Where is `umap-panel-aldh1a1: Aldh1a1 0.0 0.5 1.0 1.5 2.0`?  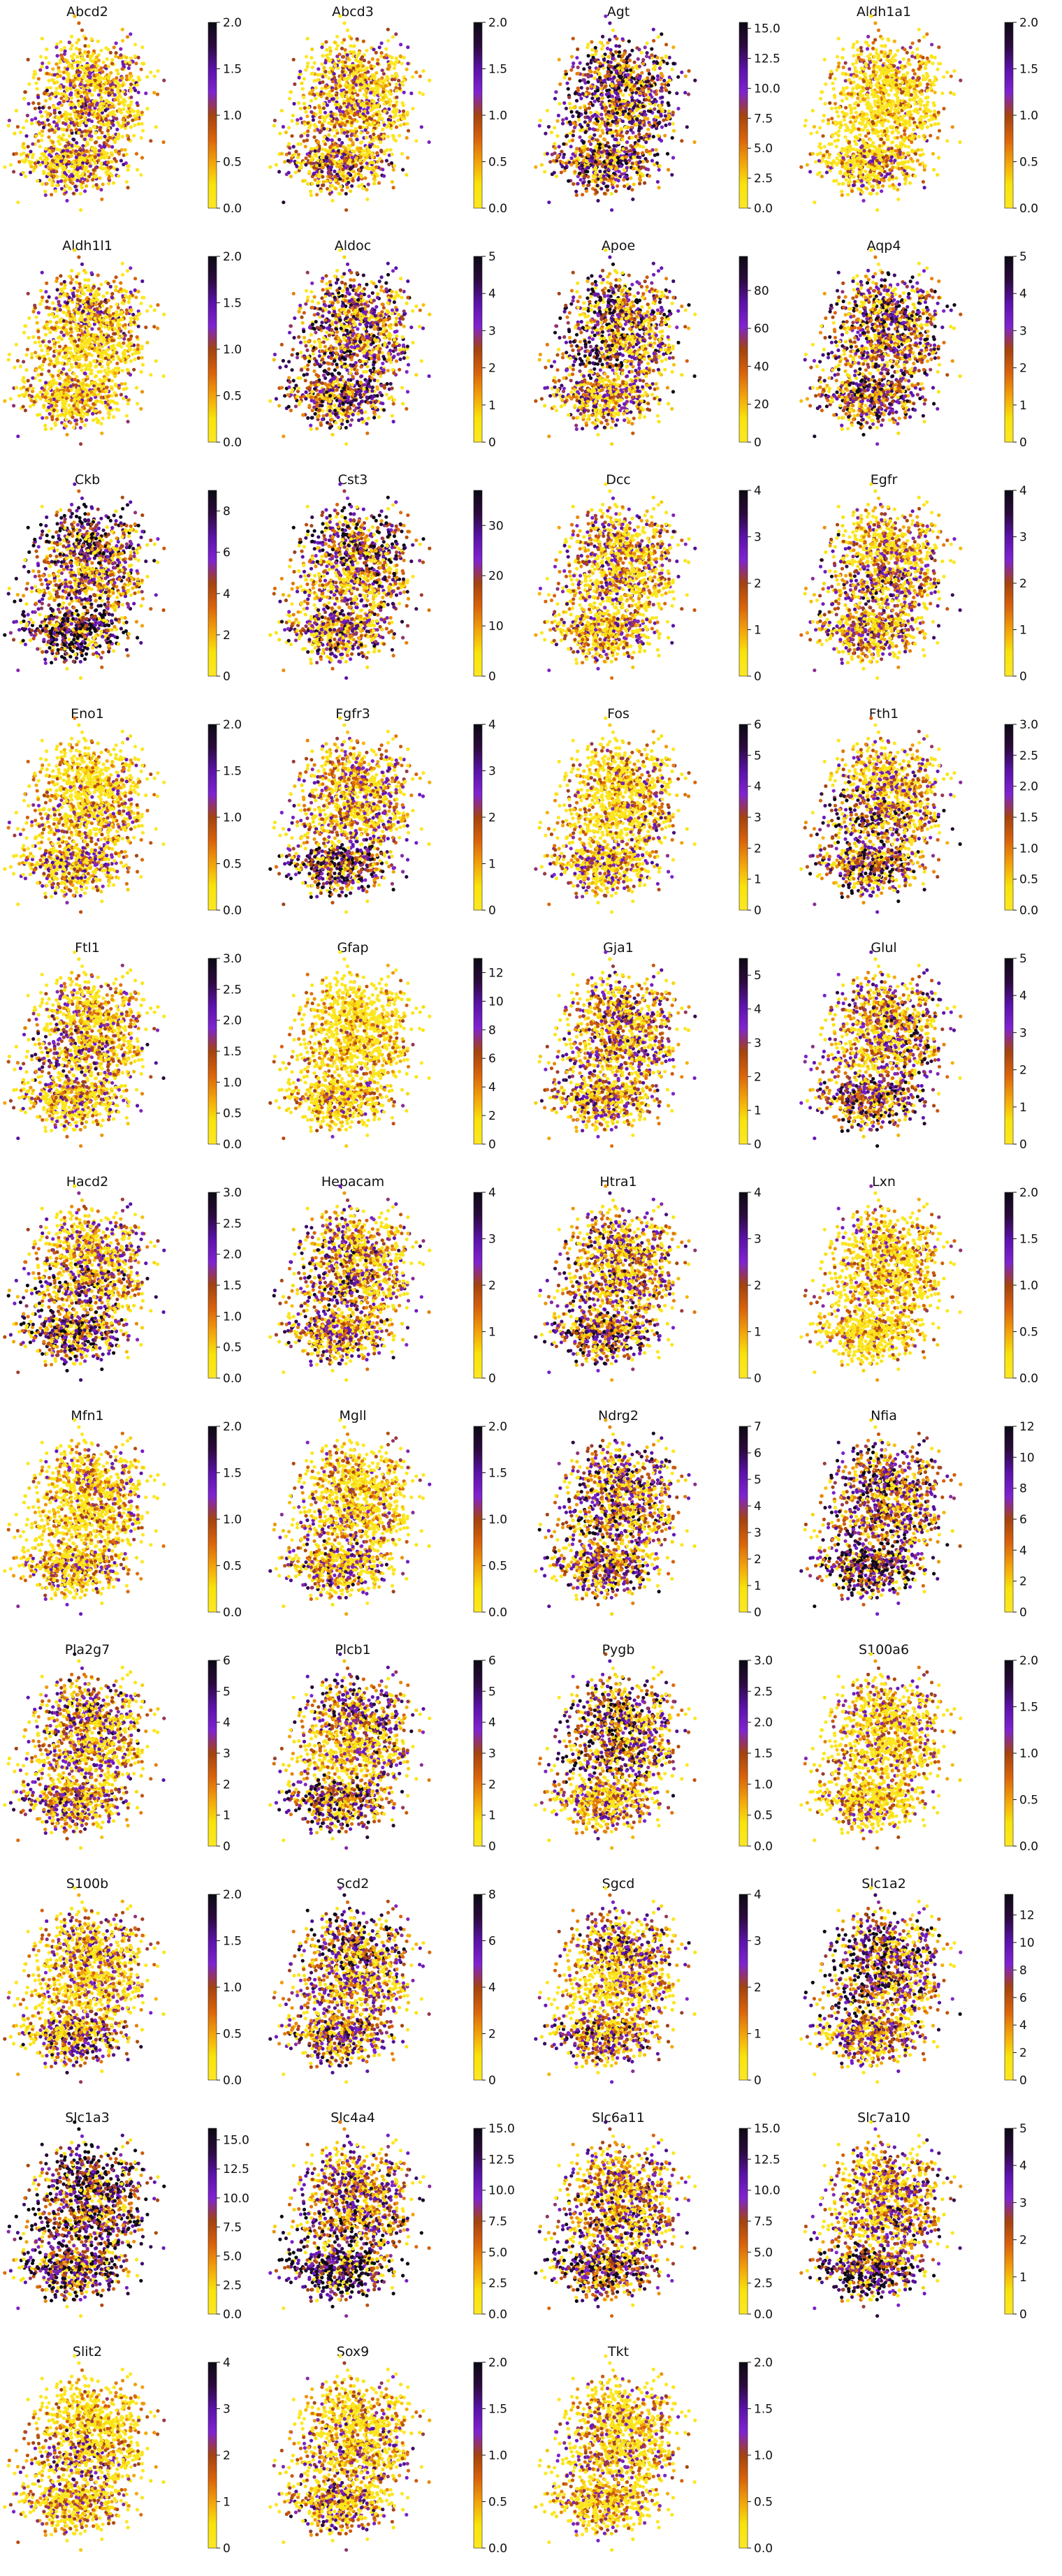 umap-panel-aldh1a1: Aldh1a1 0.0 0.5 1.0 1.5 2.0 is located at coordinates (929, 117).